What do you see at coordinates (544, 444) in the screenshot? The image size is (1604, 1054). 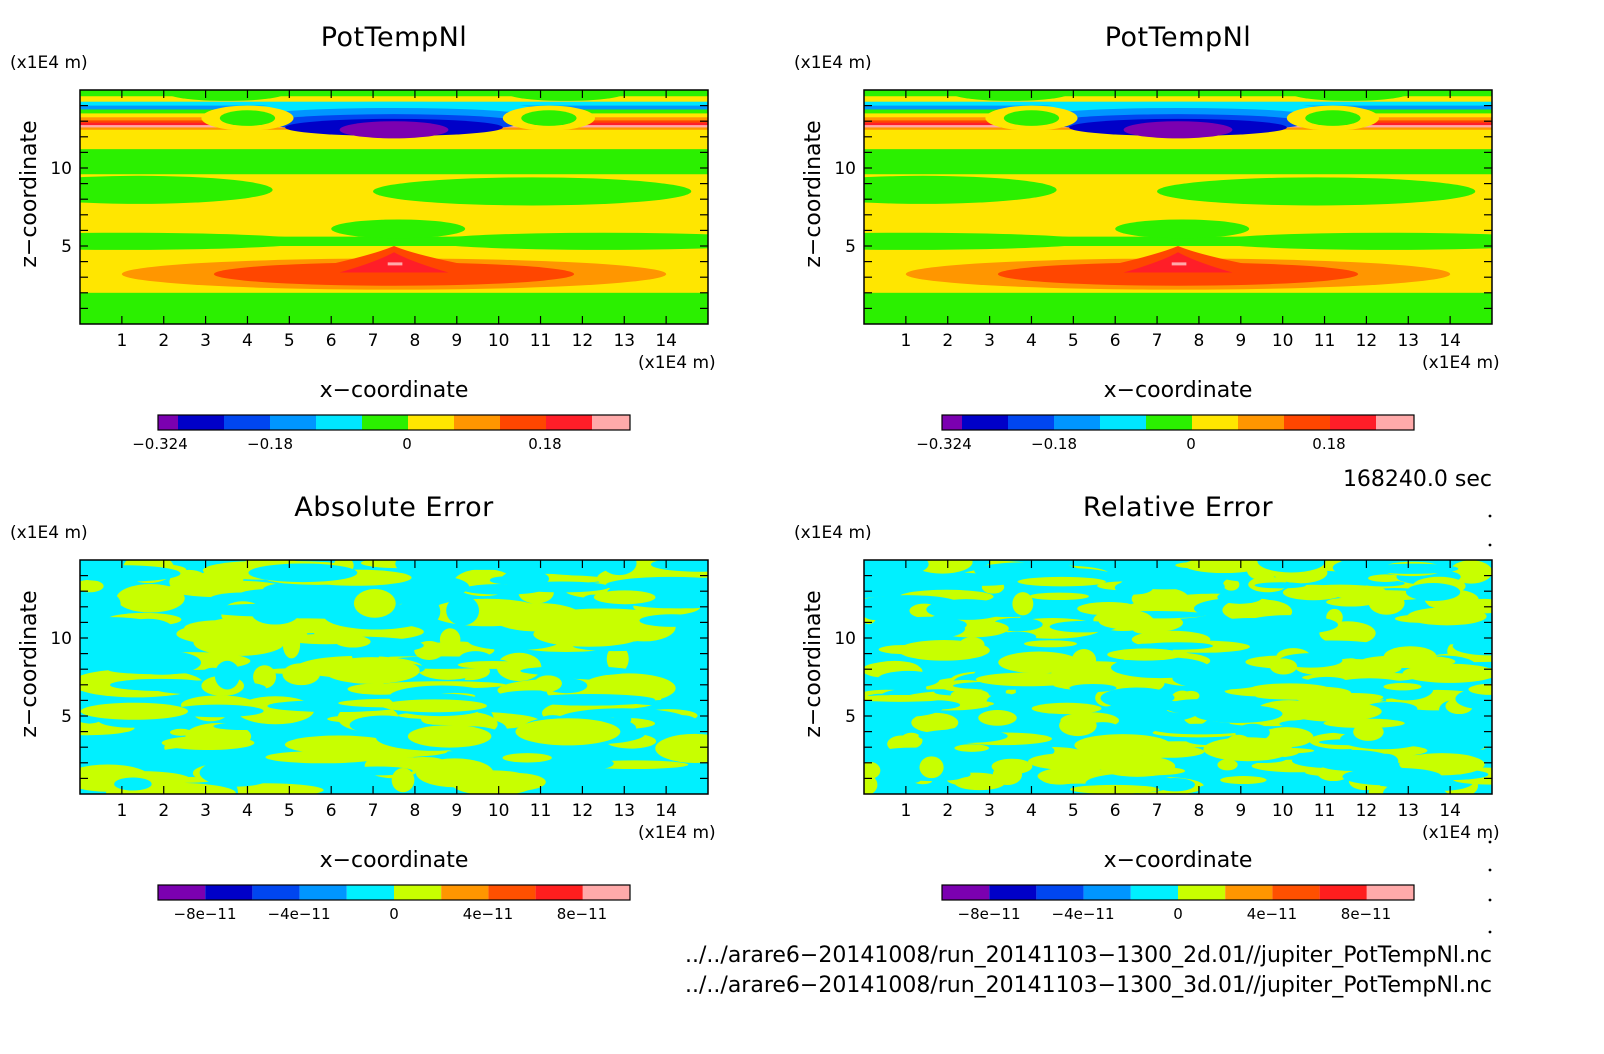 I see `colorbar-label: 0.18` at bounding box center [544, 444].